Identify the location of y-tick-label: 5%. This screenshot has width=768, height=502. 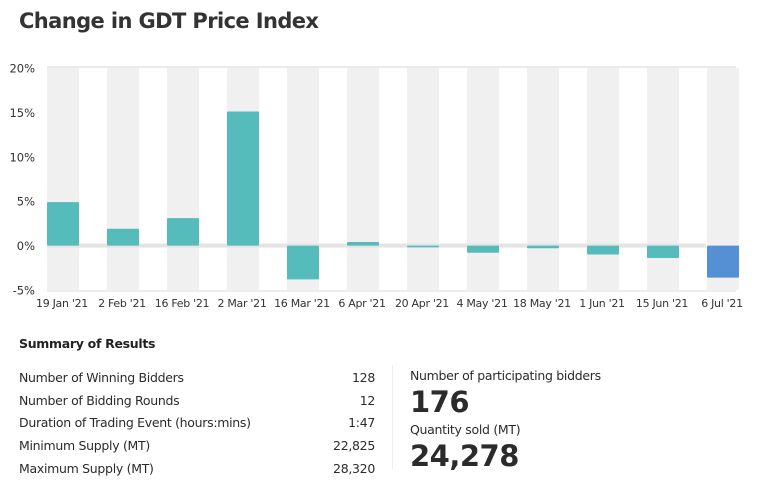
(26, 202).